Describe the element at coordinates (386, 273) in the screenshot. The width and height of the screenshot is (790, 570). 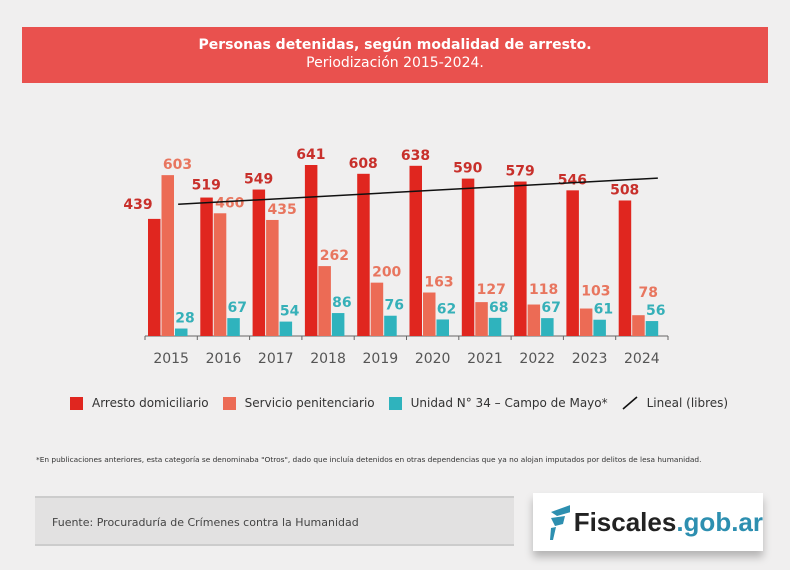
I see `data-label: 200` at that location.